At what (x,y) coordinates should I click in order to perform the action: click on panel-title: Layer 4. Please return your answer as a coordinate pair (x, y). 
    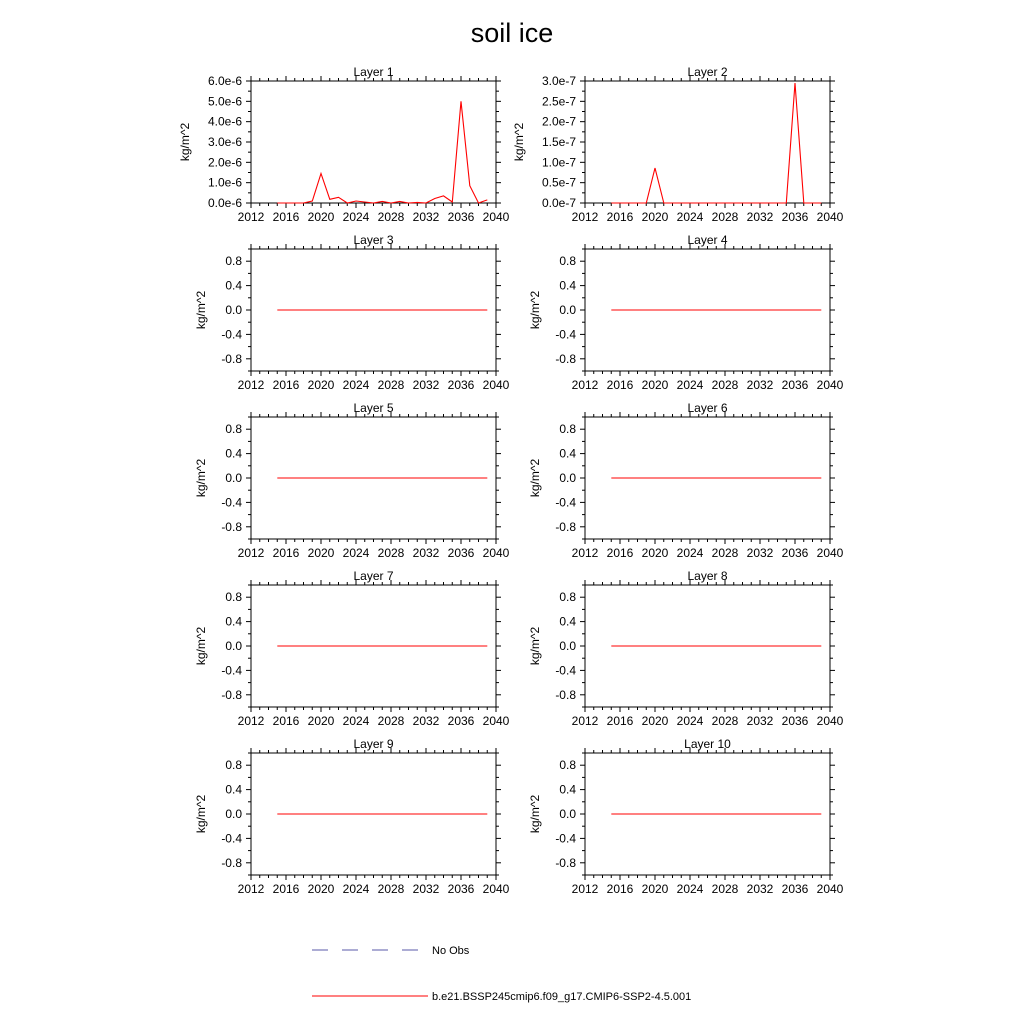
    Looking at the image, I should click on (707, 240).